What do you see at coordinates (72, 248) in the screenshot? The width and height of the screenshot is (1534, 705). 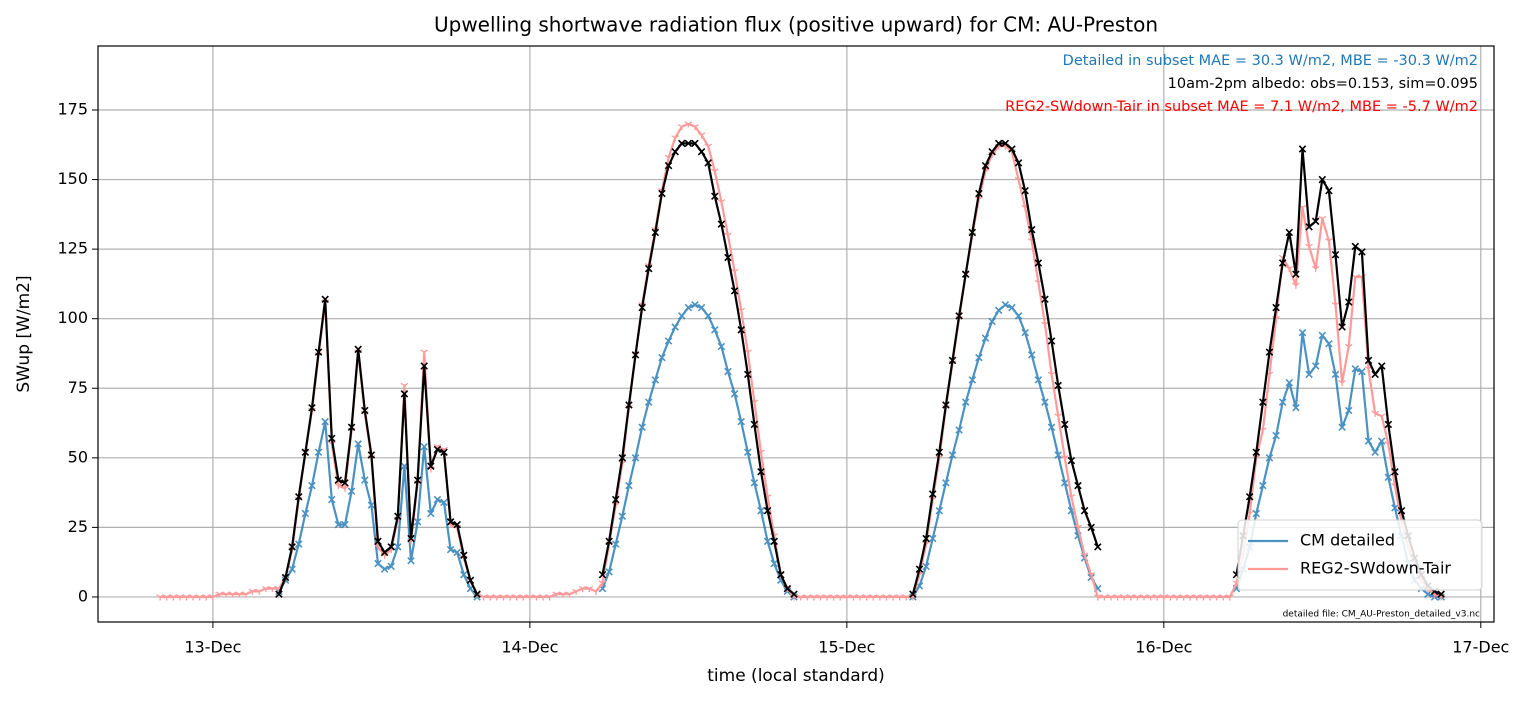 I see `y-tick-label: 125` at bounding box center [72, 248].